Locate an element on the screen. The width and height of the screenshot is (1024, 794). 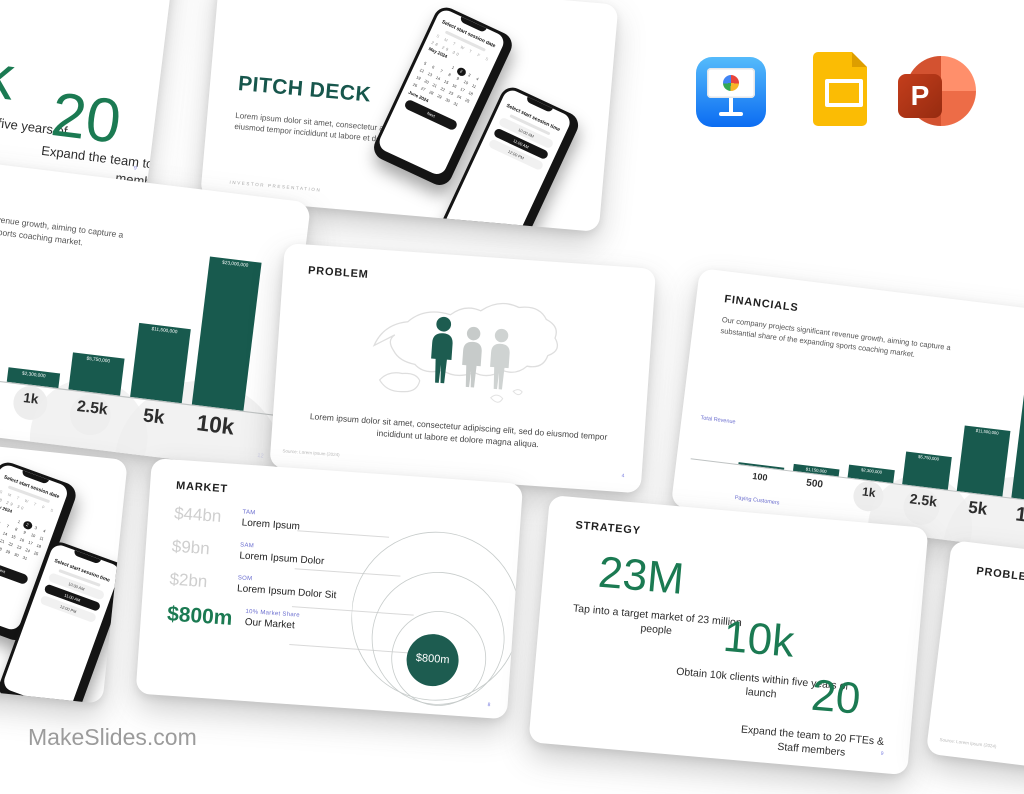
nested-market-circles is located at coordinates (436, 618).